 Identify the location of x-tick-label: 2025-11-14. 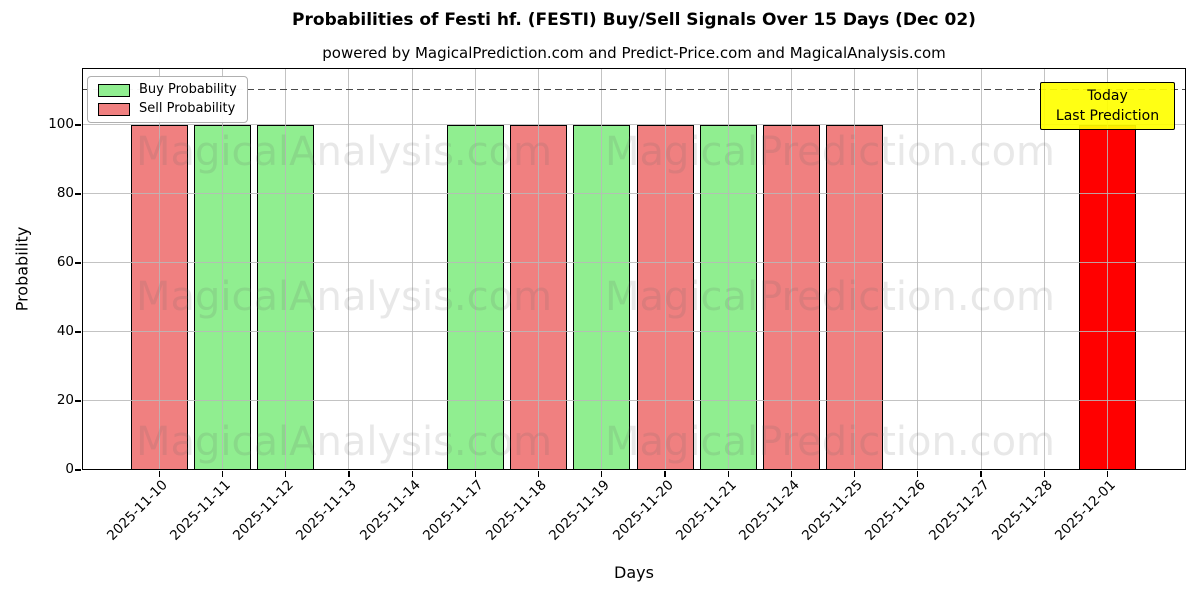
(390, 510).